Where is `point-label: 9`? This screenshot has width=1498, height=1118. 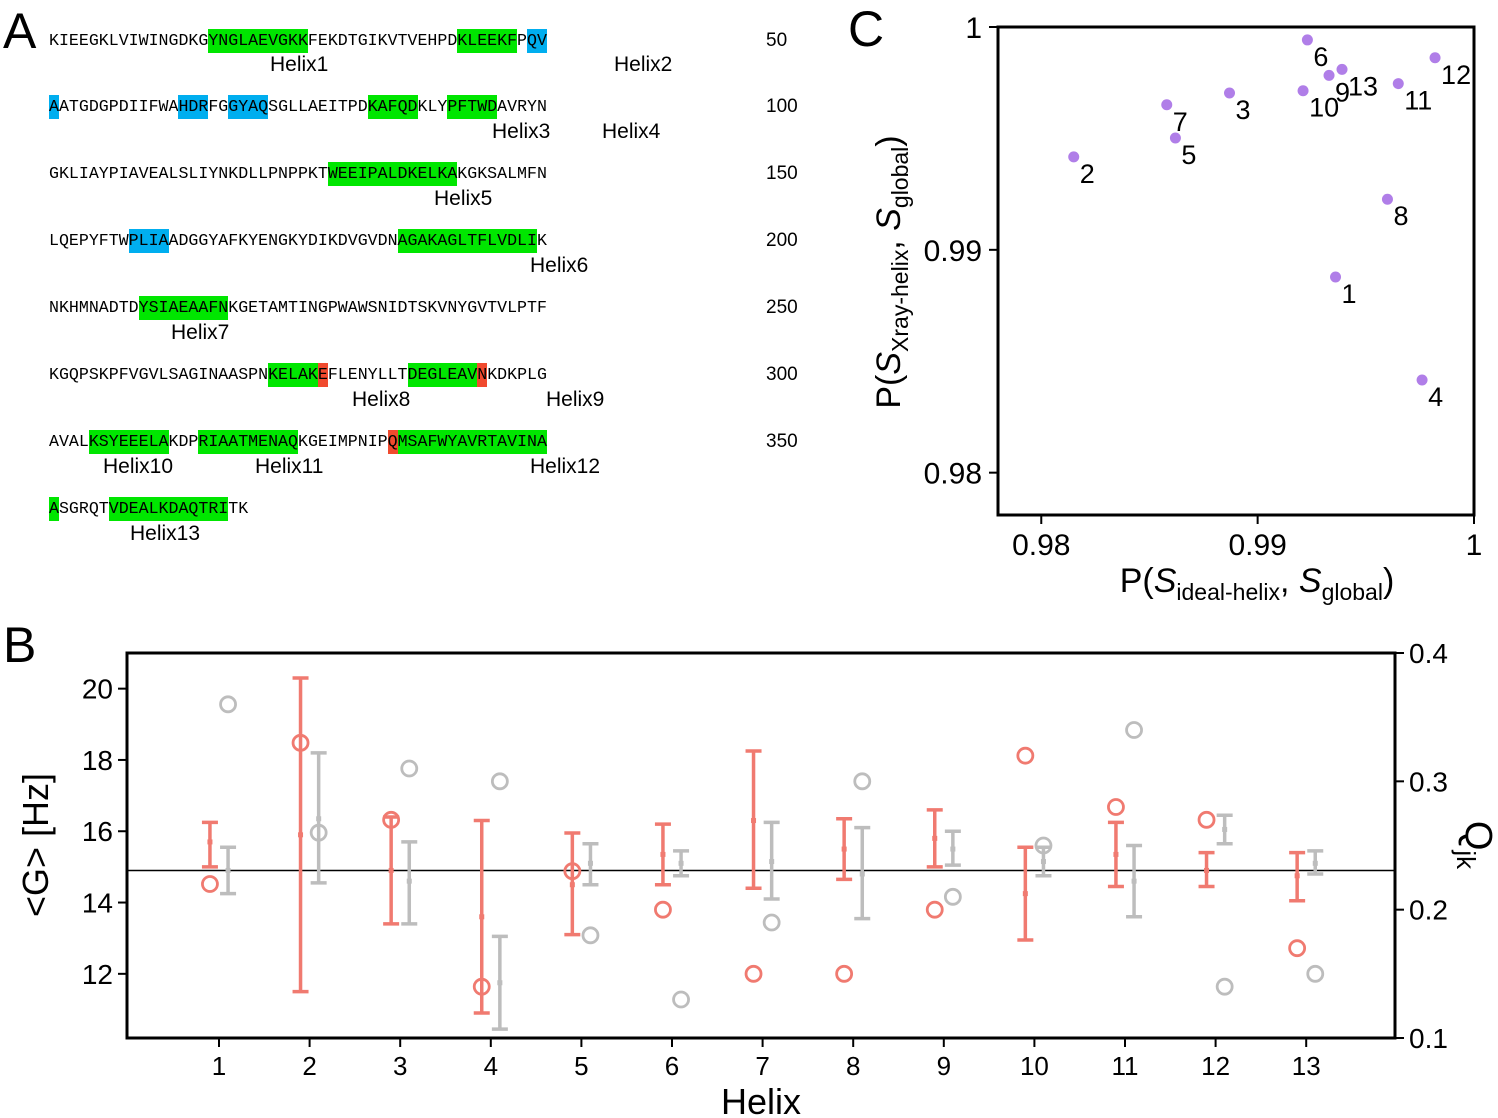 point-label: 9 is located at coordinates (1342, 92).